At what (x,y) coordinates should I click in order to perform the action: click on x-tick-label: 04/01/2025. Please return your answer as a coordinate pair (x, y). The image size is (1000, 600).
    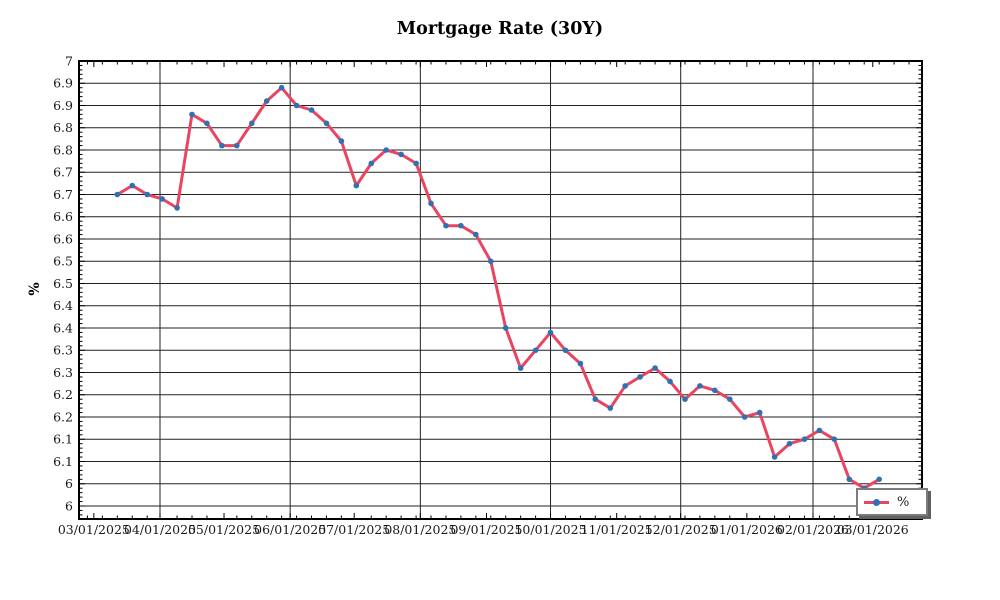
    Looking at the image, I should click on (160, 529).